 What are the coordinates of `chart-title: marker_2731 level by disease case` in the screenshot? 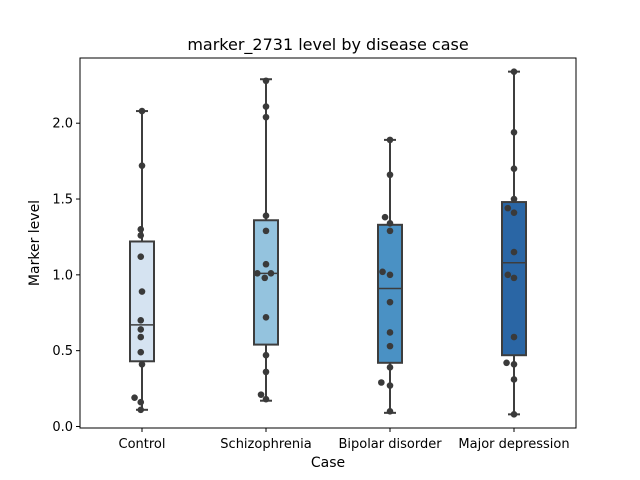 It's located at (327, 45).